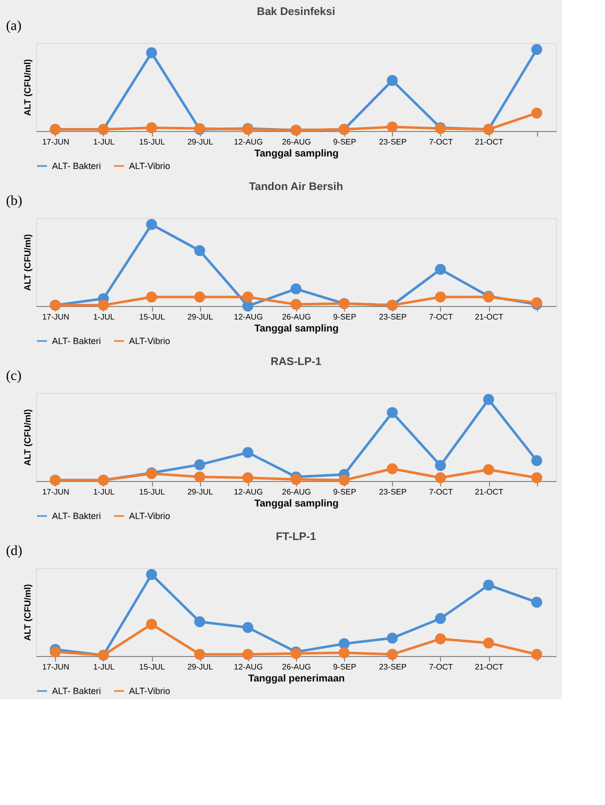 The width and height of the screenshot is (605, 805). I want to click on text: (a), so click(14, 26).